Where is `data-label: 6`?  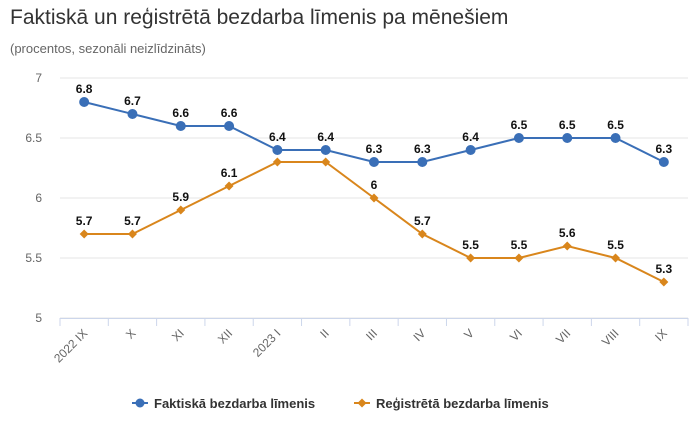 data-label: 6 is located at coordinates (374, 185).